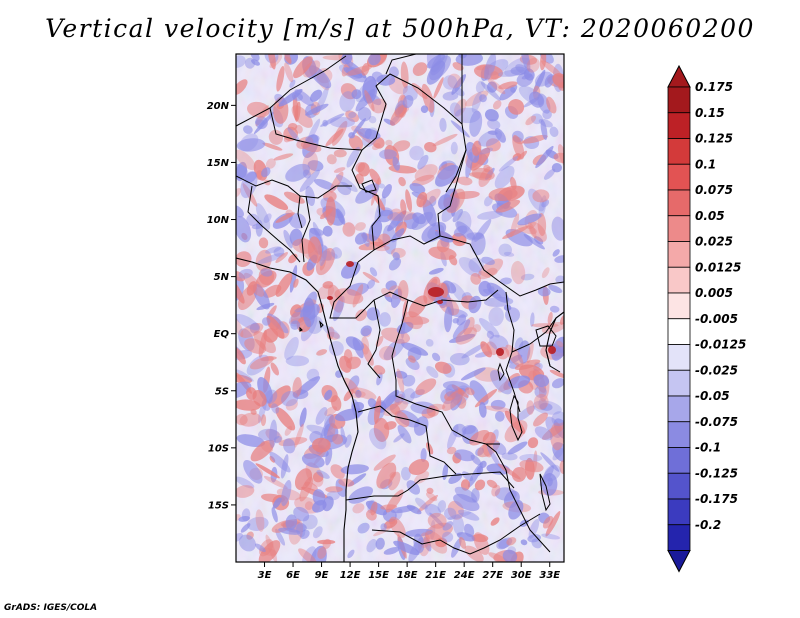 The width and height of the screenshot is (800, 618). I want to click on colorbar-top-arrow, so click(679, 76).